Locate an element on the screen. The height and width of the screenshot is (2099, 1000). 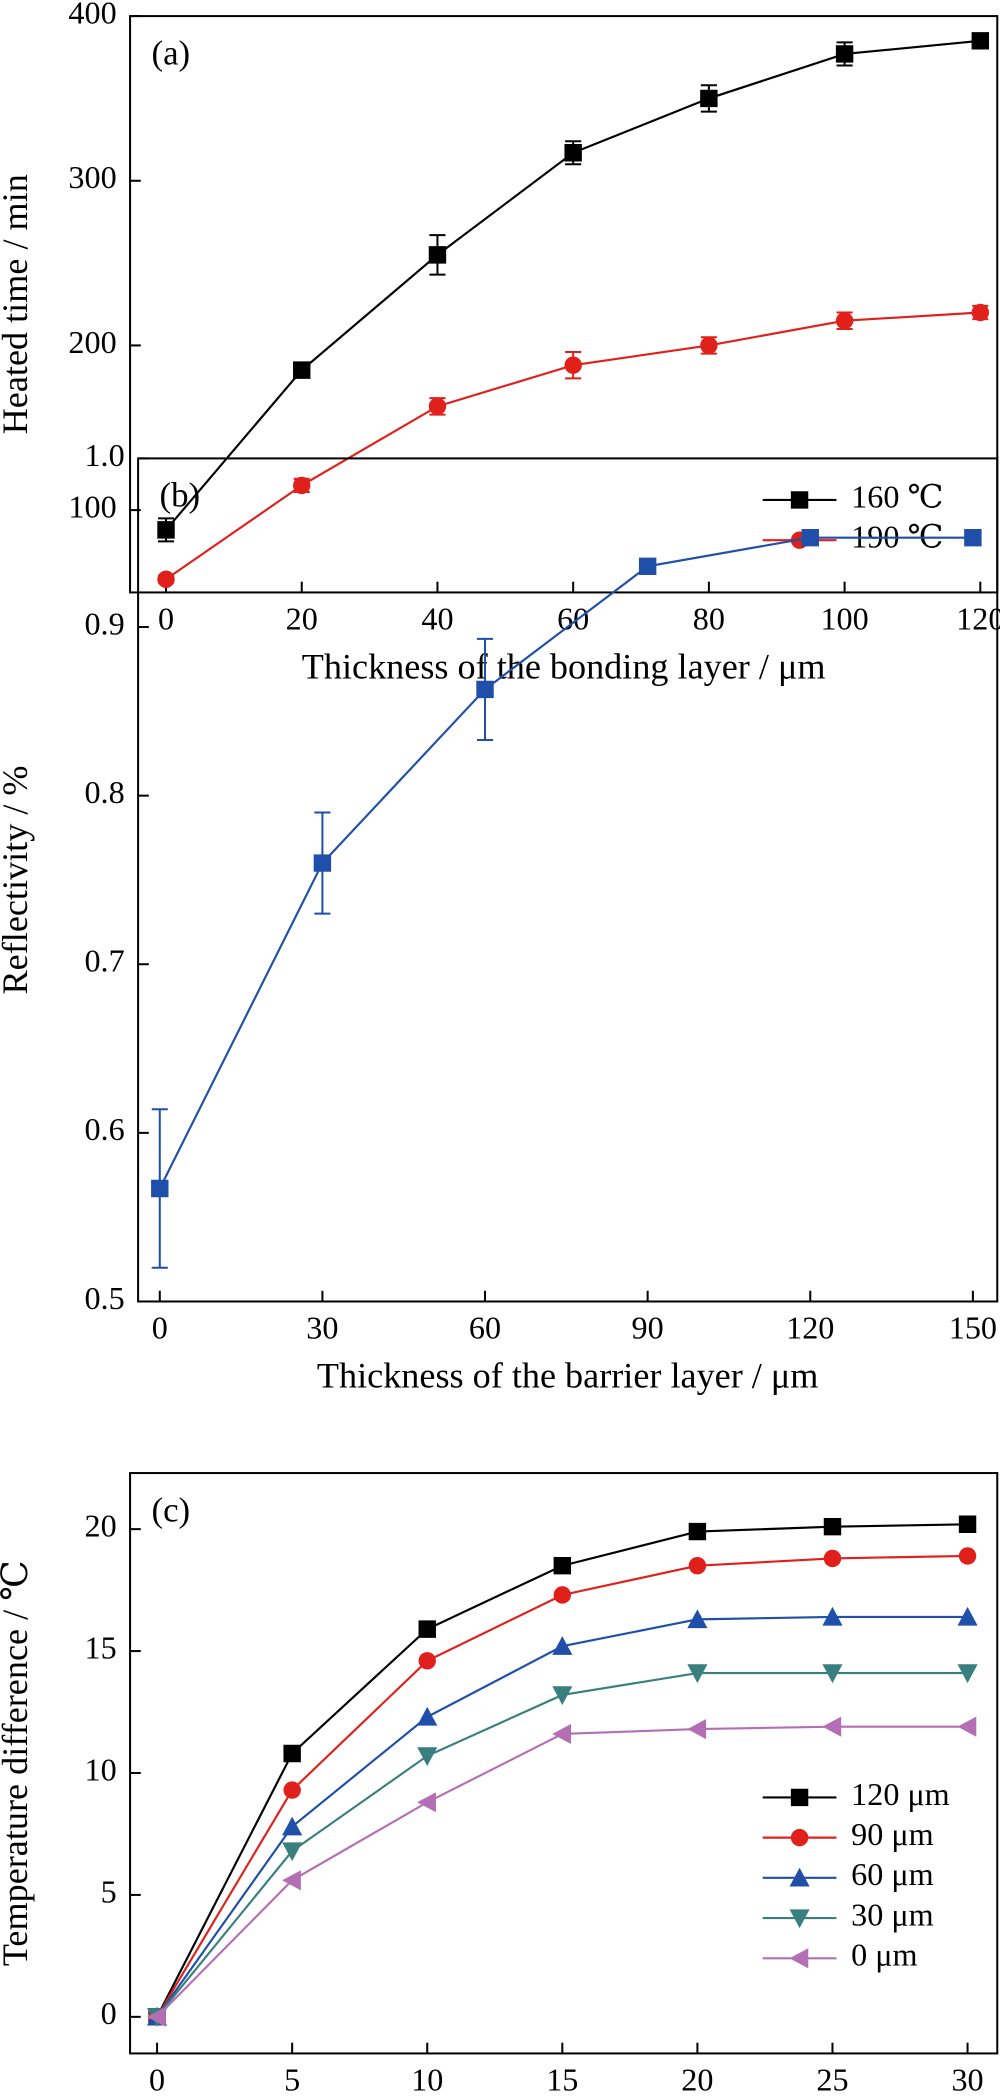
x-tick-label: 100 is located at coordinates (844, 618).